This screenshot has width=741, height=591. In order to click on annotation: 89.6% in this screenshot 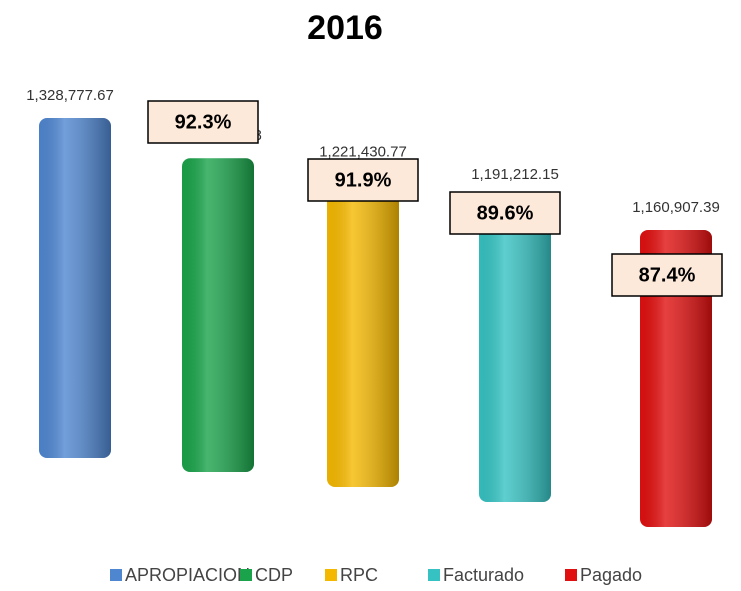, I will do `click(505, 213)`.